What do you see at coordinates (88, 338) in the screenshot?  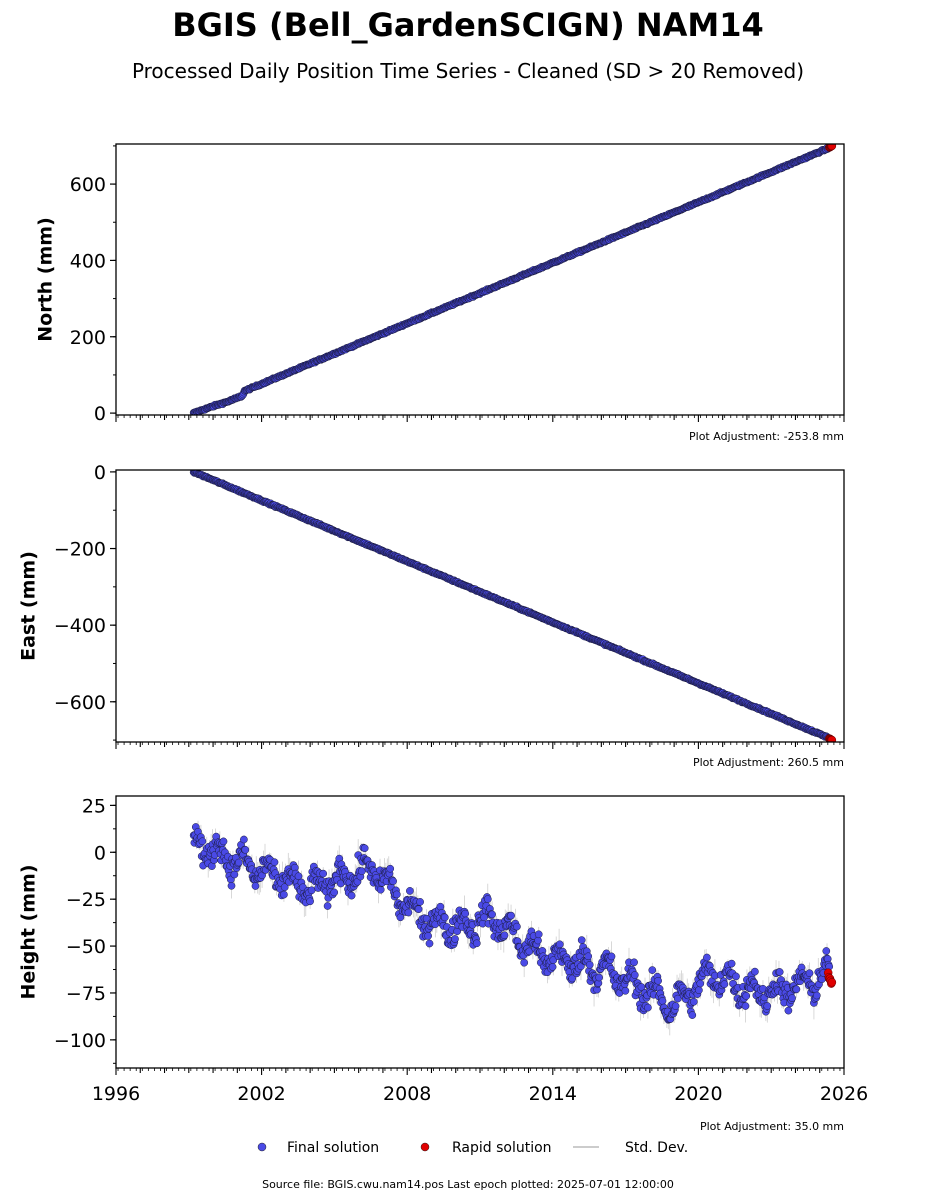 I see `y-tick-label: 200` at bounding box center [88, 338].